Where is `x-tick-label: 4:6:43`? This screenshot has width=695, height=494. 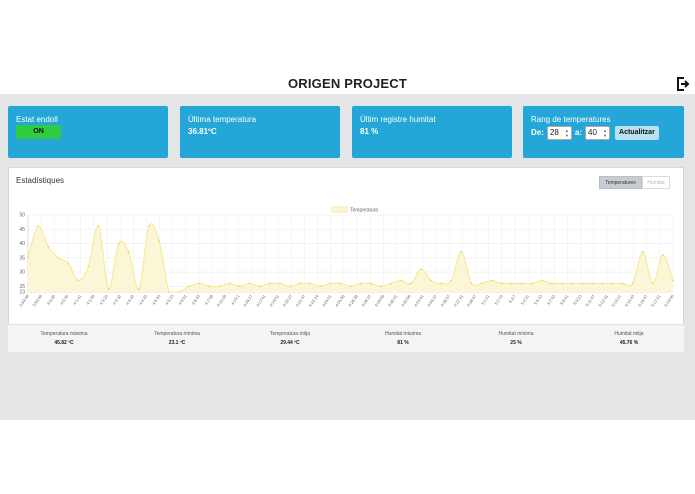
x-tick-label: 4:6:43 is located at coordinates (195, 299).